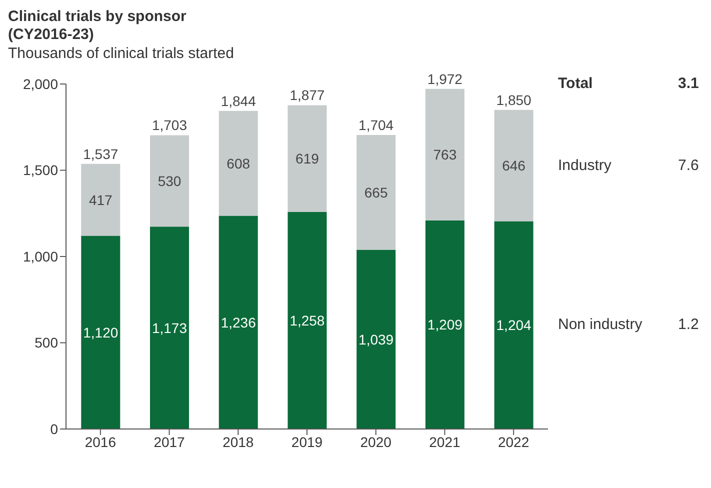 The height and width of the screenshot is (488, 711). Describe the element at coordinates (688, 83) in the screenshot. I see `text: 3.1` at that location.